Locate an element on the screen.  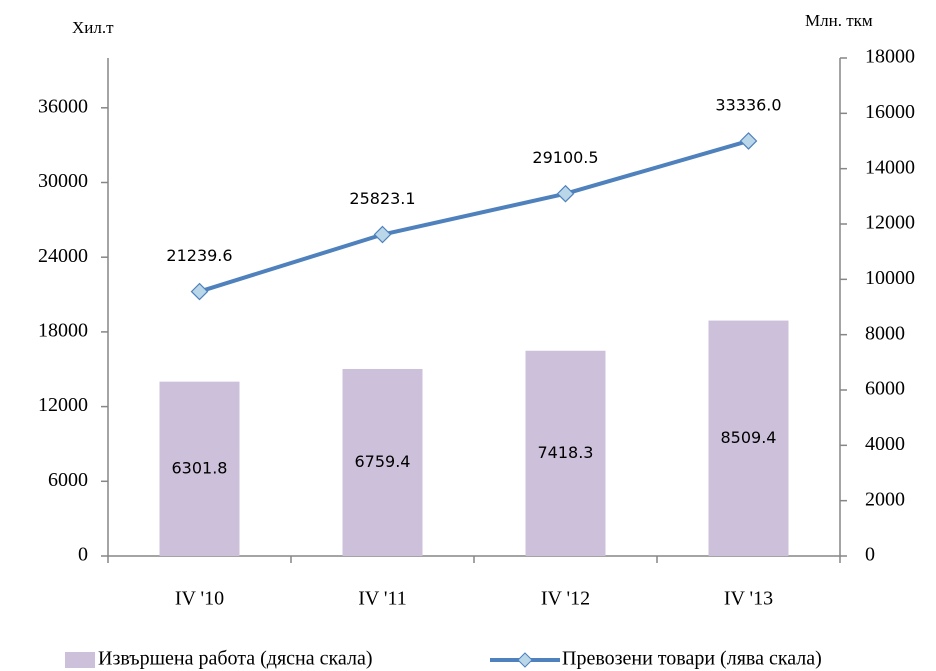
y2-tick-label: 6000 is located at coordinates (885, 389).